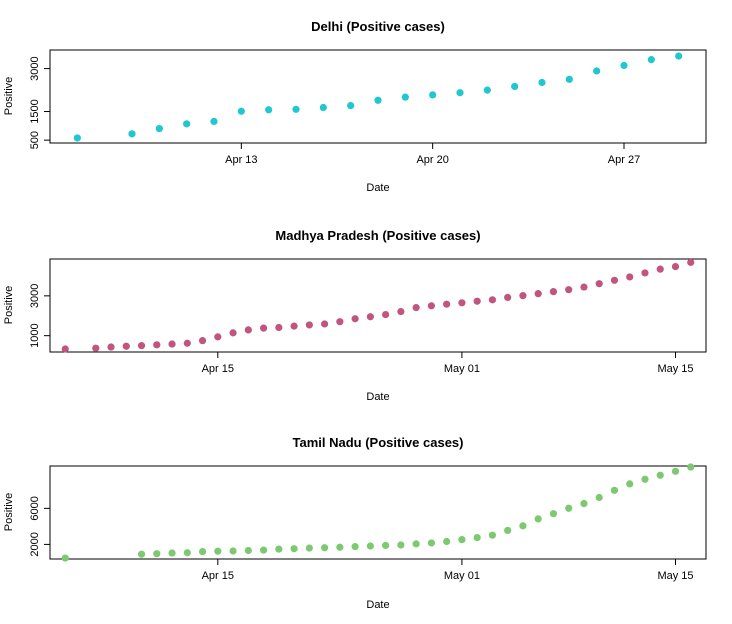 The width and height of the screenshot is (732, 624). I want to click on y-tick-label: 2000, so click(35, 544).